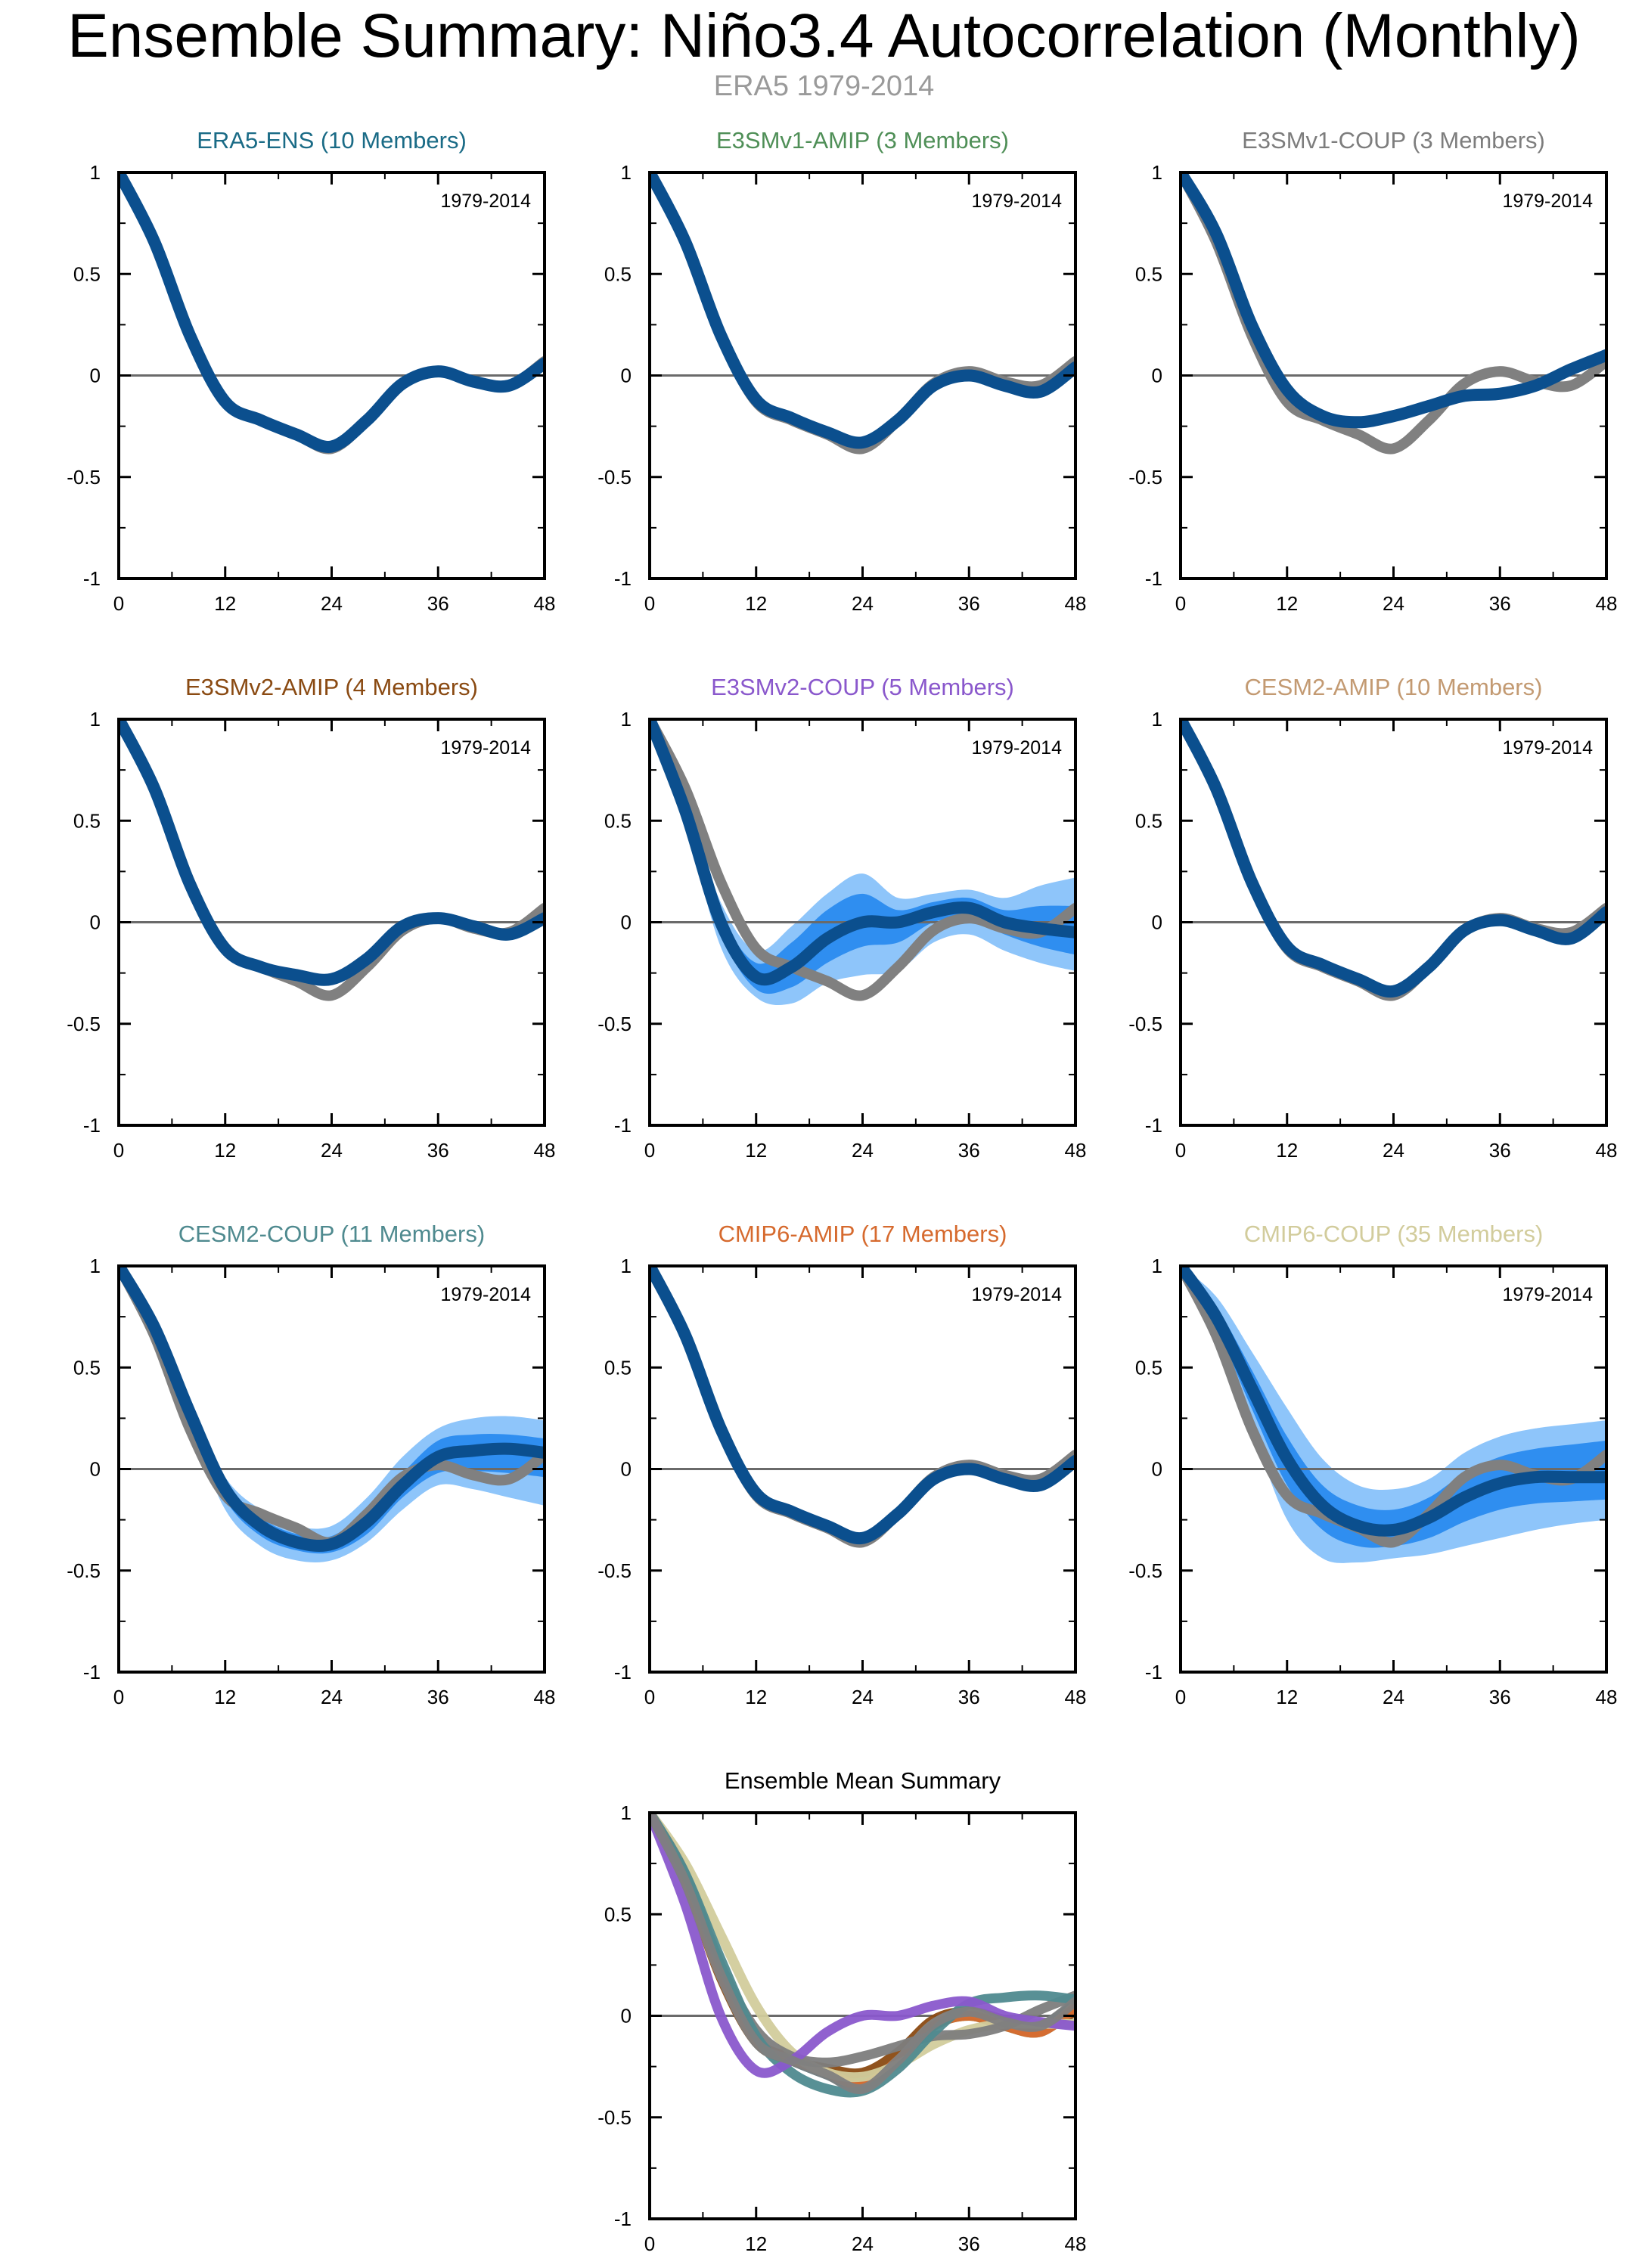 The height and width of the screenshot is (2268, 1648). I want to click on figure-subtitle: ERA5 1979-2014, so click(824, 86).